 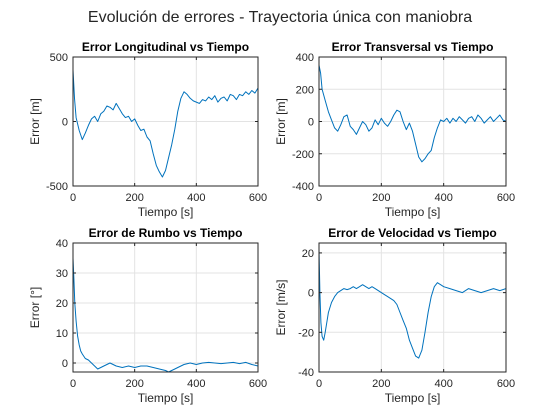 What do you see at coordinates (306, 333) in the screenshot?
I see `y-tick-label: -20` at bounding box center [306, 333].